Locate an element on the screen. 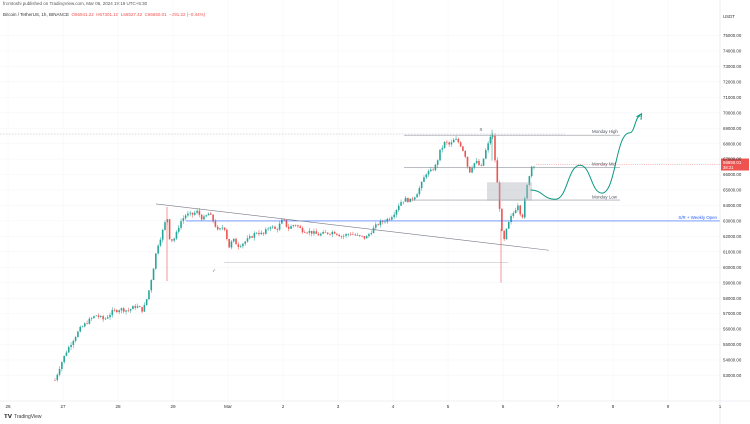 The image size is (750, 424). price-tick-label: 60000.00 is located at coordinates (732, 267).